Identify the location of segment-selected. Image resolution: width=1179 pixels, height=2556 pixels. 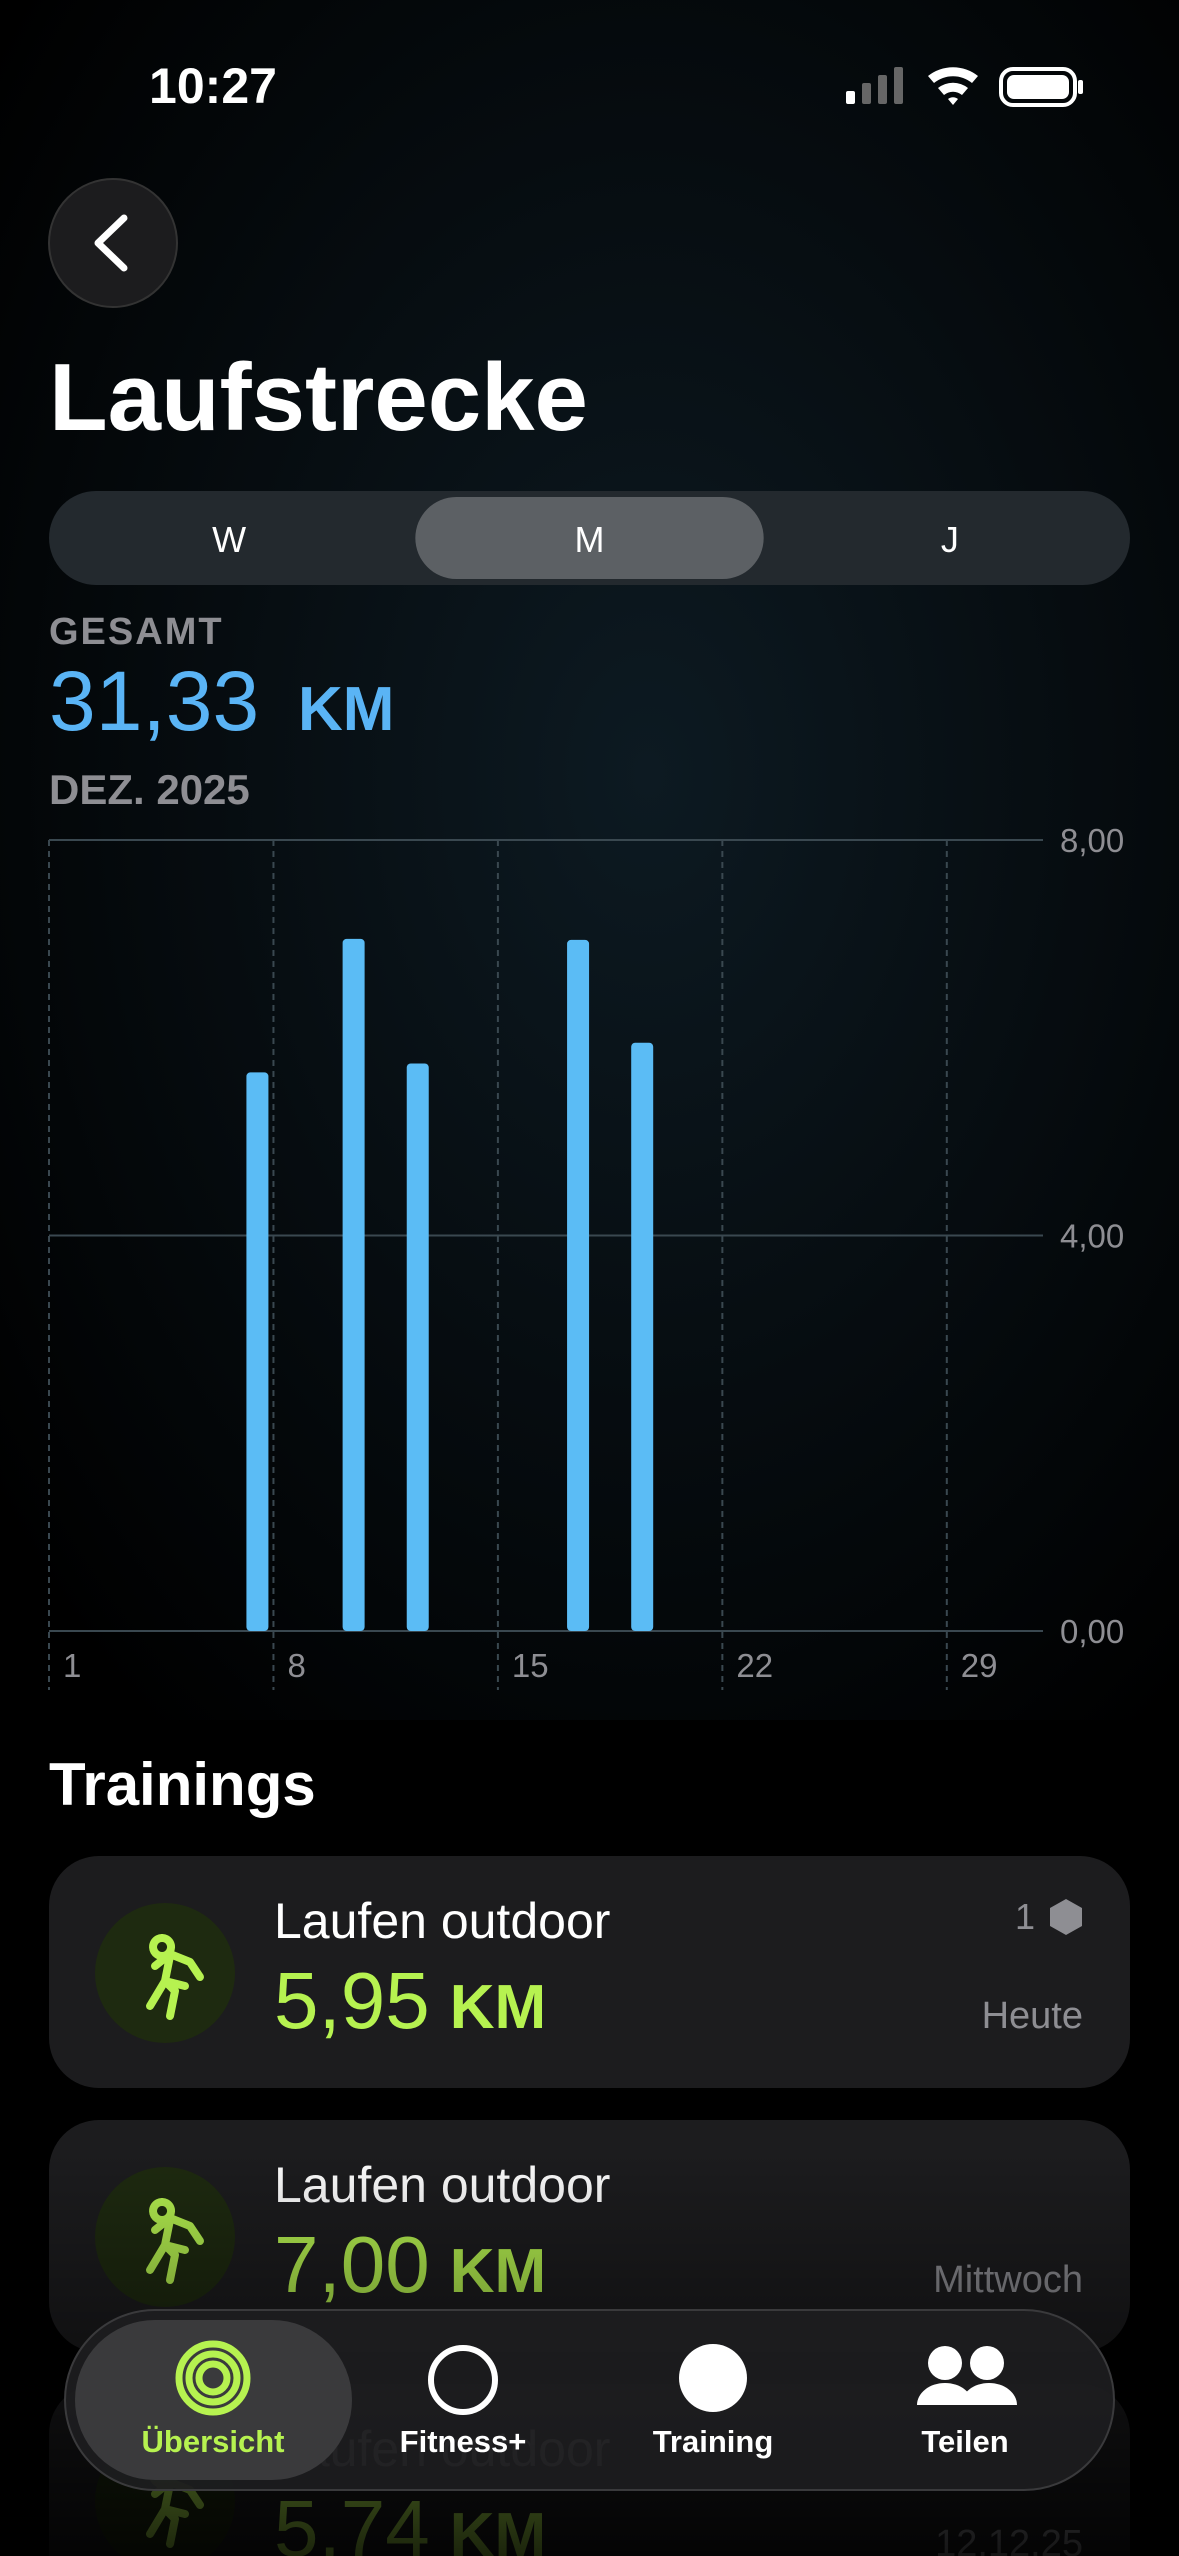
(589, 538).